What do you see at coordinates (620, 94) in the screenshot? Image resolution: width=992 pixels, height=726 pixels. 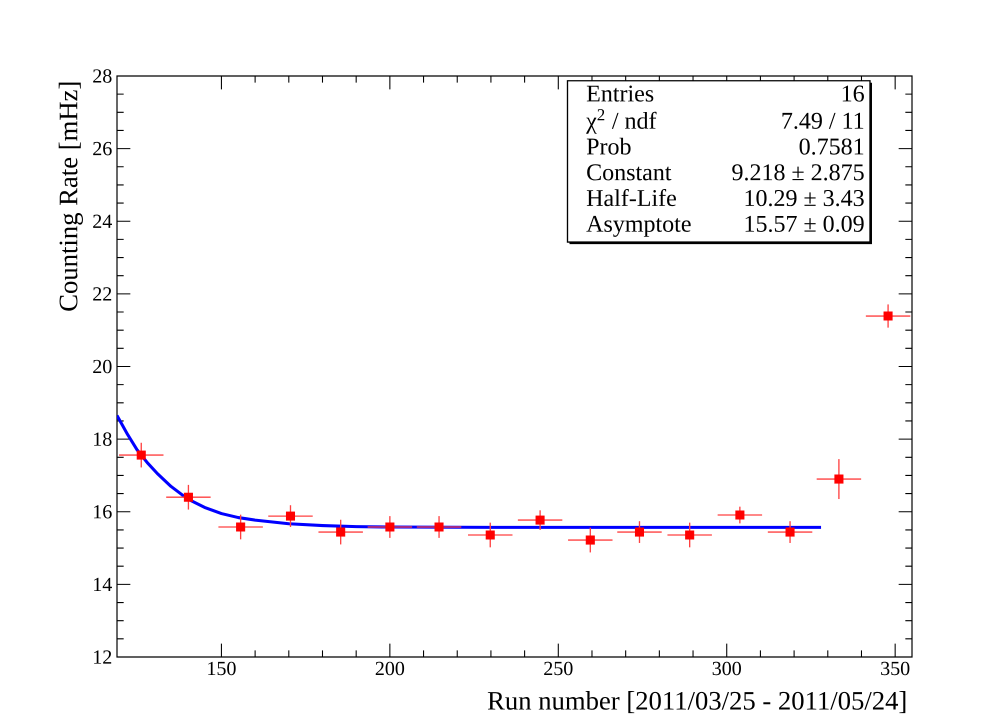 I see `annotation: Entries` at bounding box center [620, 94].